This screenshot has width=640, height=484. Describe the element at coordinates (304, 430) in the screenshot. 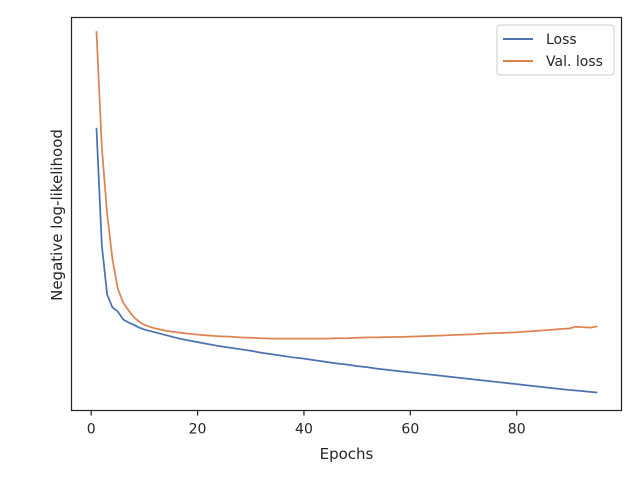

I see `x-tick-label: 40` at that location.